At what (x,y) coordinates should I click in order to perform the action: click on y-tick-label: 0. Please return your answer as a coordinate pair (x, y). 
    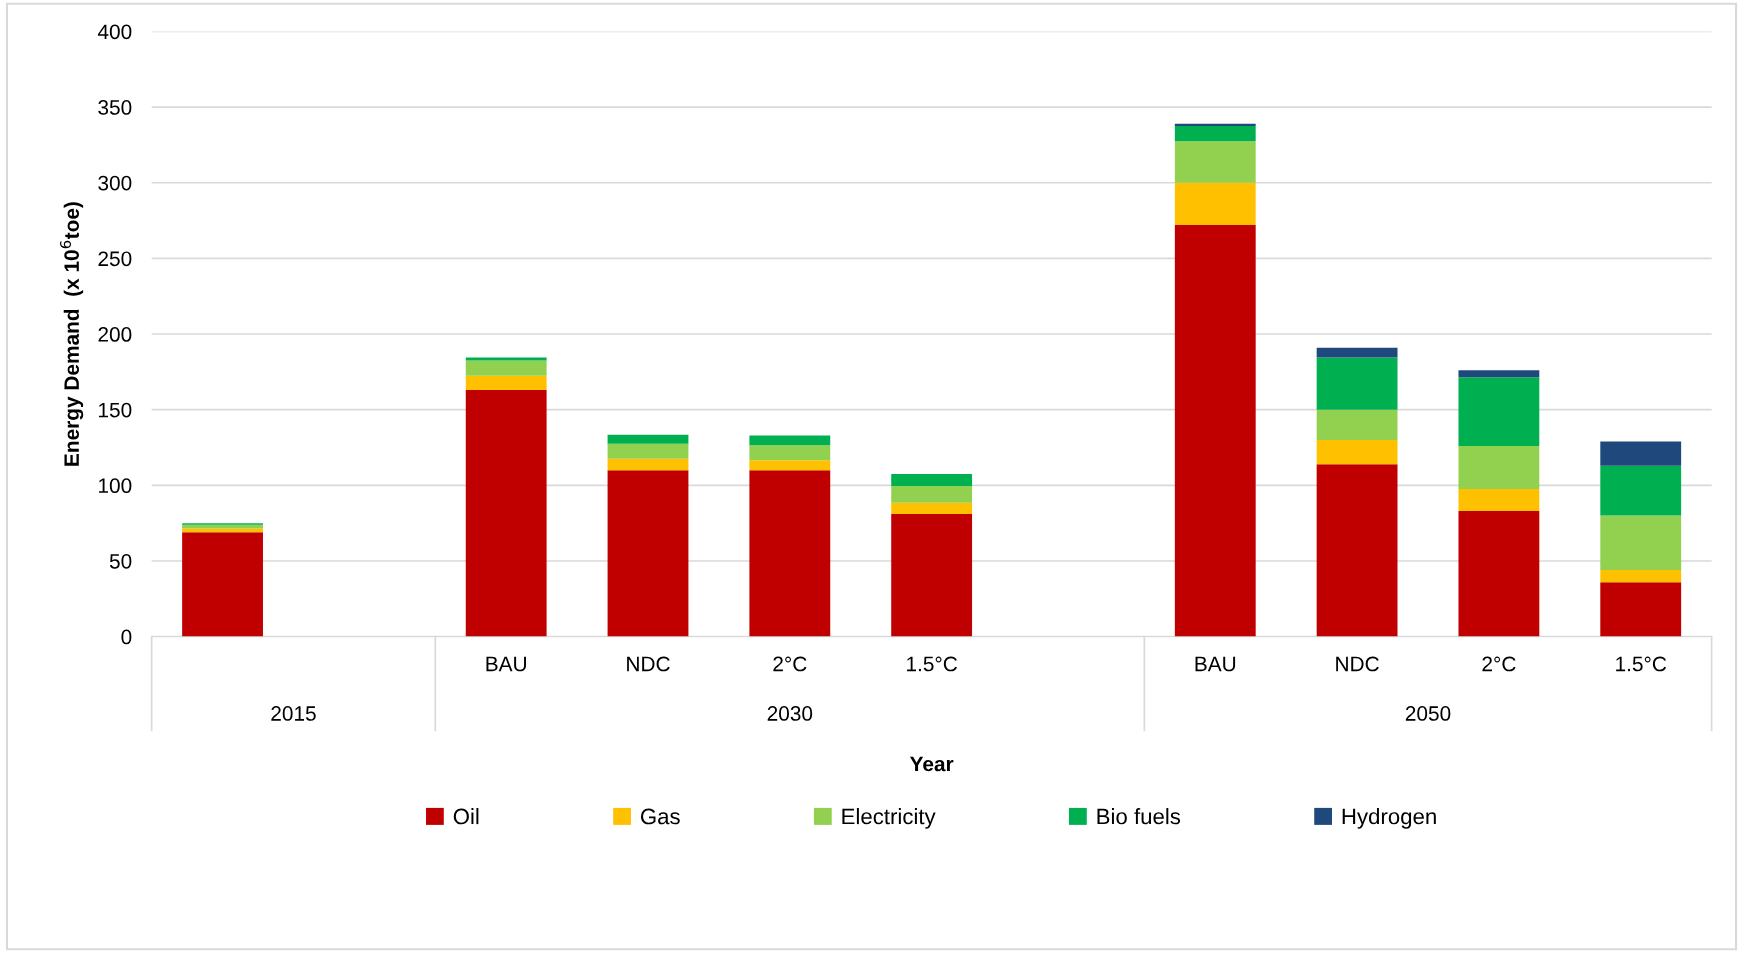
    Looking at the image, I should click on (126, 637).